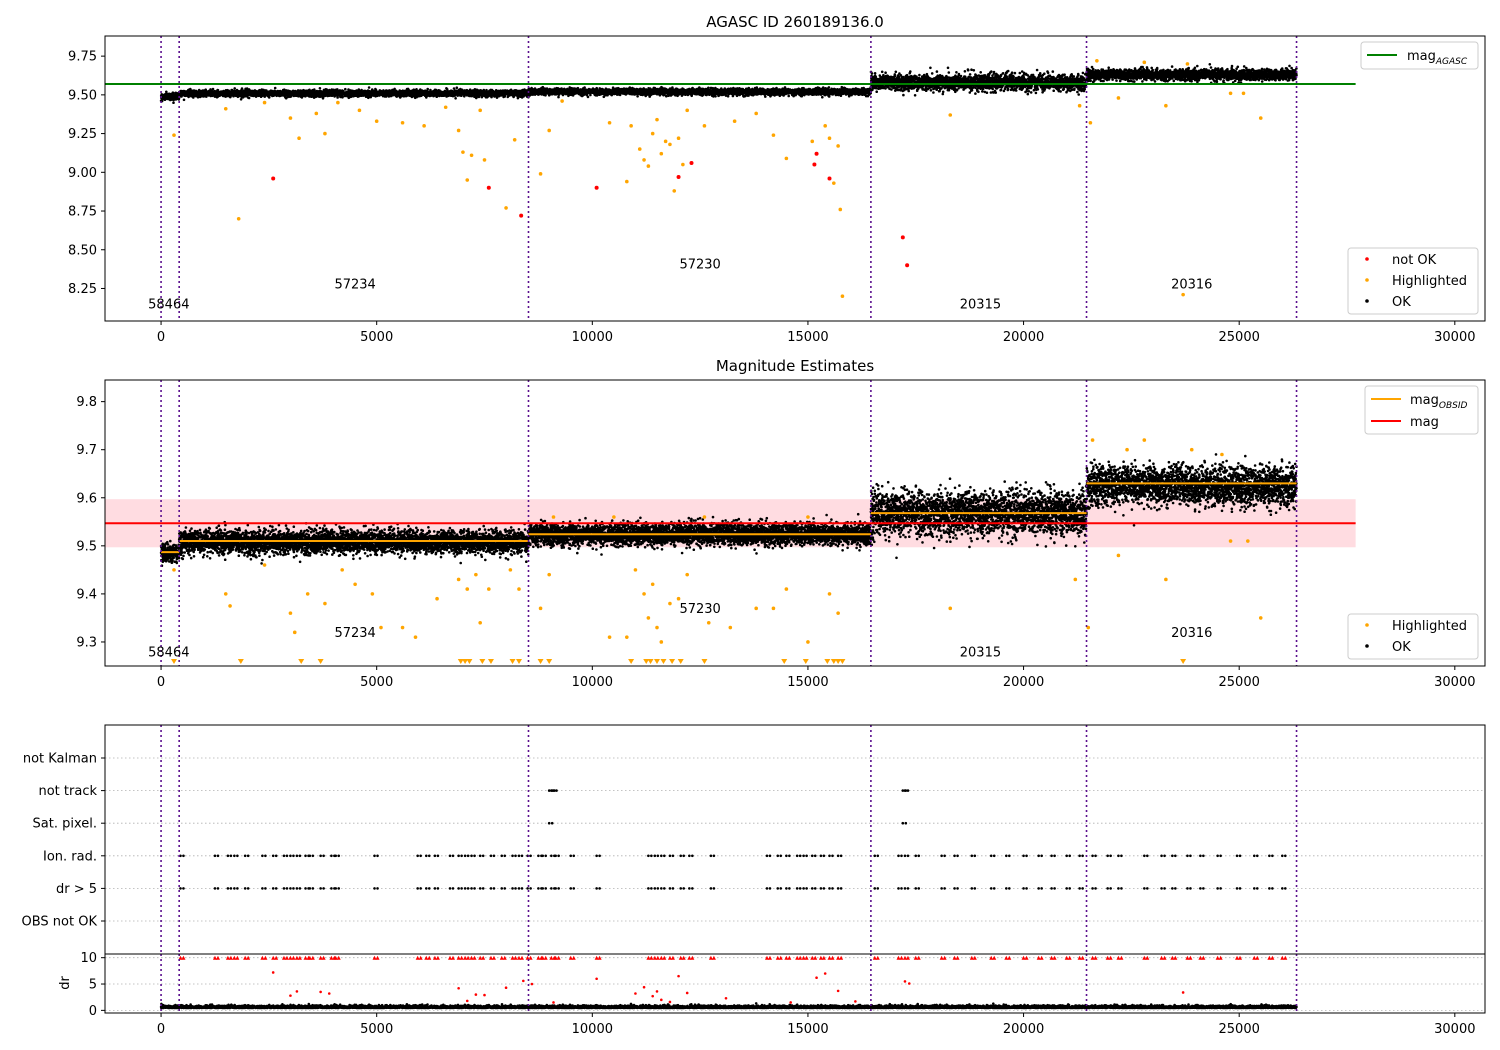  Describe the element at coordinates (82, 212) in the screenshot. I see `y-tick-label: 8.75` at that location.